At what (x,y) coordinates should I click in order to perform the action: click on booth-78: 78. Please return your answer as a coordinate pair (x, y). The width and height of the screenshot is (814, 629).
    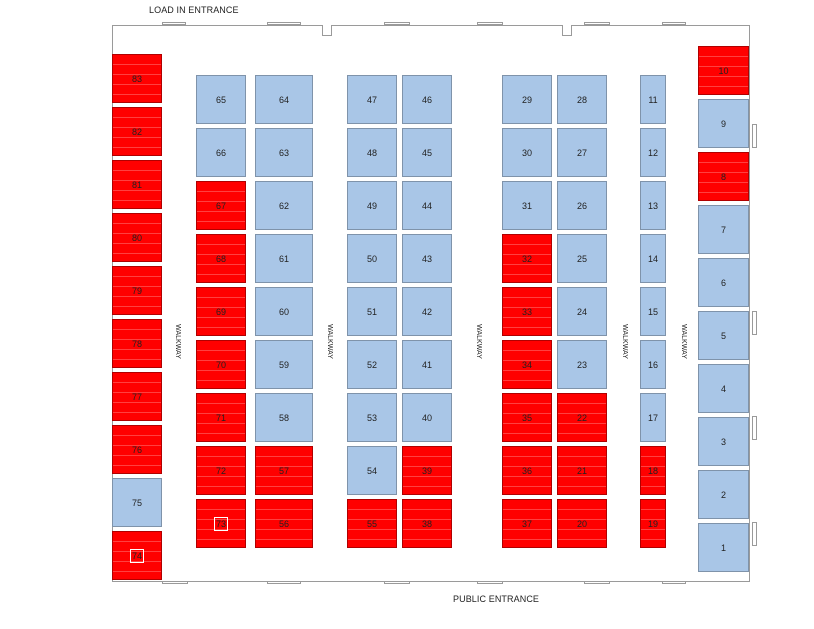
    Looking at the image, I should click on (137, 343).